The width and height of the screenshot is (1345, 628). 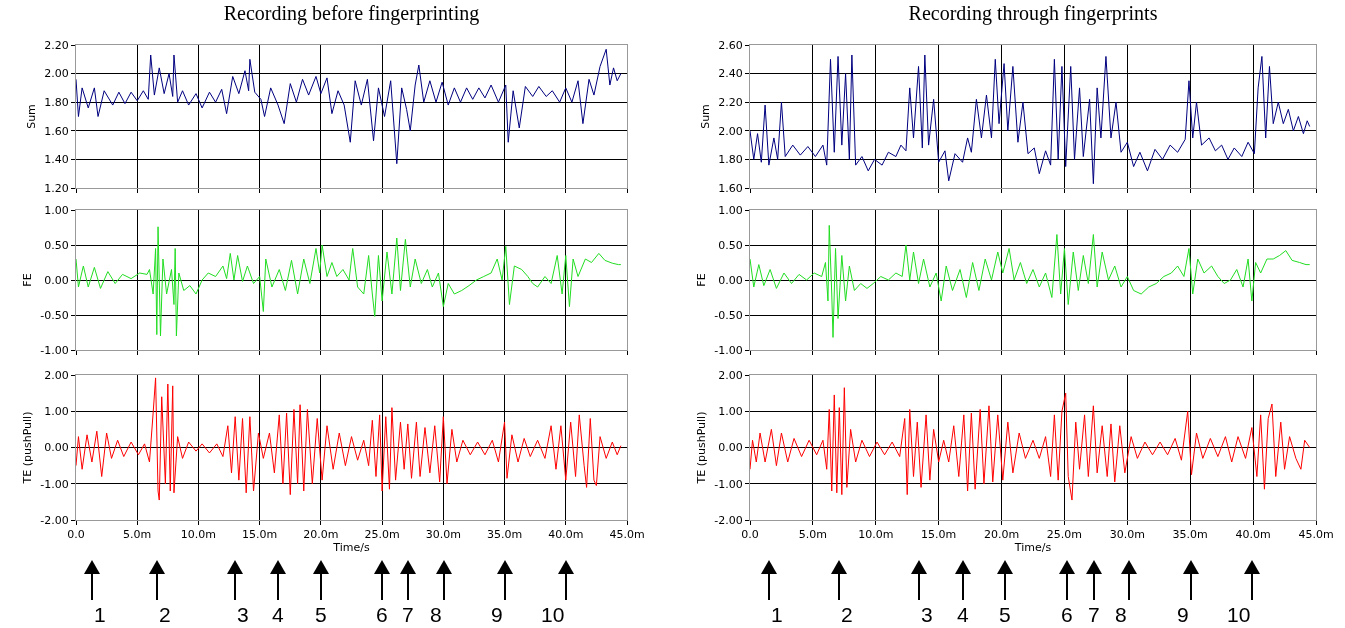 I want to click on chart-title: Recording before fingerprinting, so click(x=351, y=13).